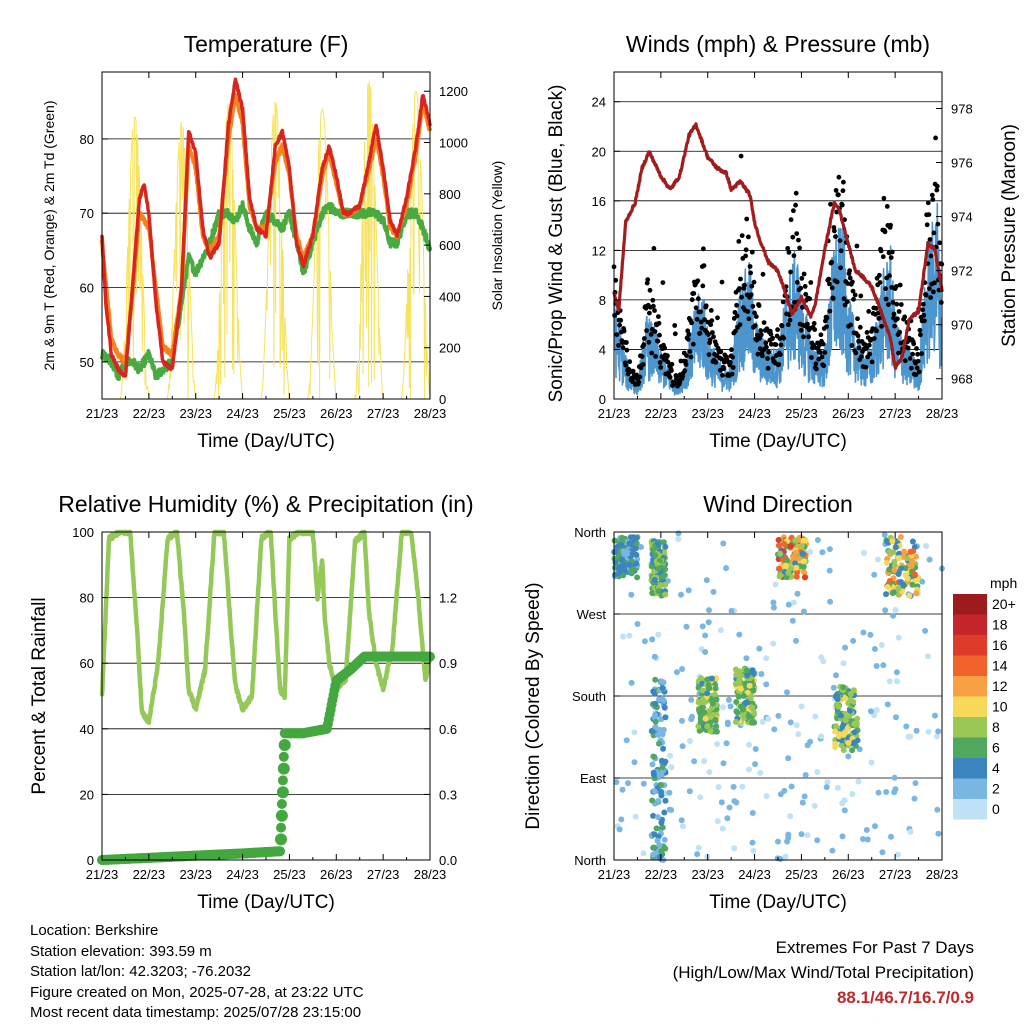 This screenshot has width=1024, height=1024. Describe the element at coordinates (265, 627) in the screenshot. I see `relative-humidity-line` at that location.